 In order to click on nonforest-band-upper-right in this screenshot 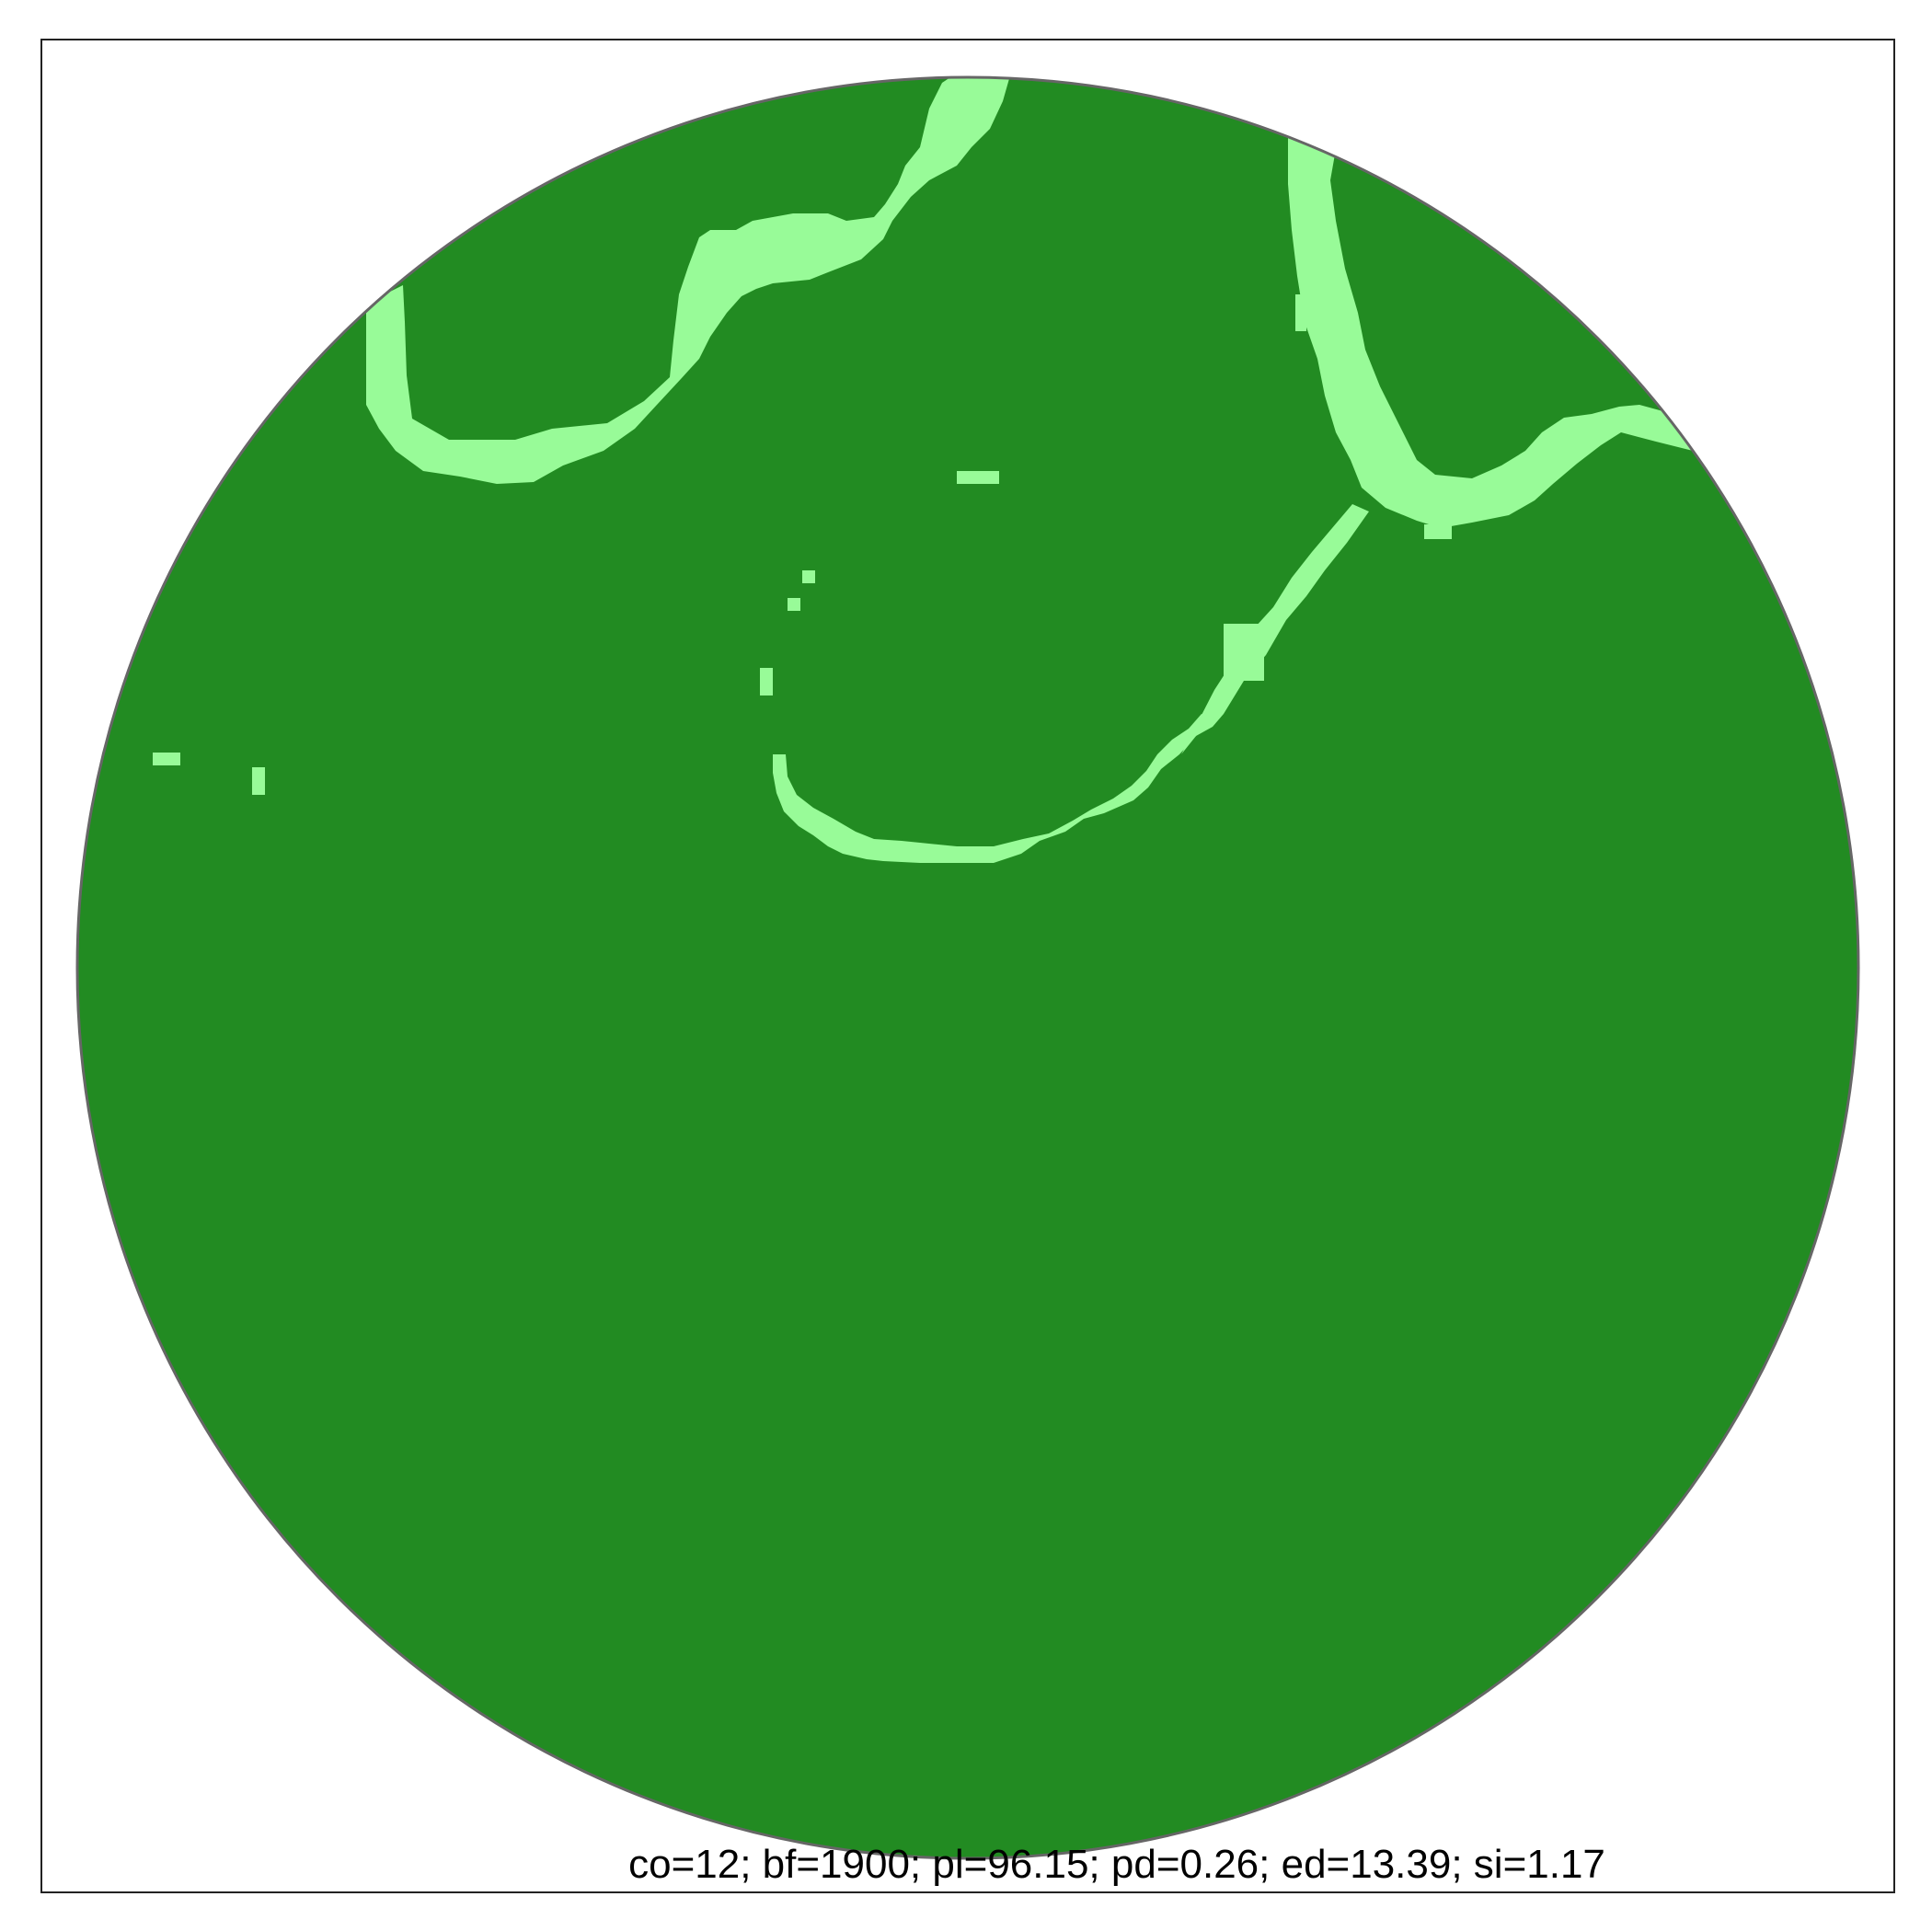, I will do `click(1493, 331)`.